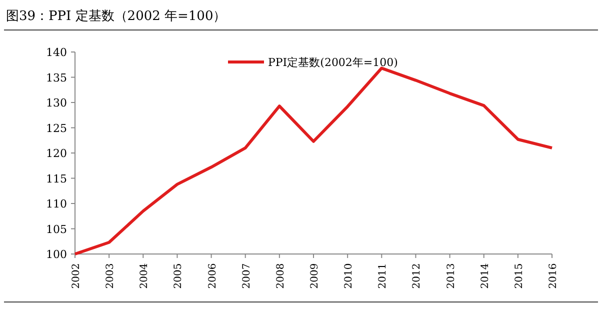 The image size is (603, 332). What do you see at coordinates (56, 128) in the screenshot?
I see `y-tick-label: 125` at bounding box center [56, 128].